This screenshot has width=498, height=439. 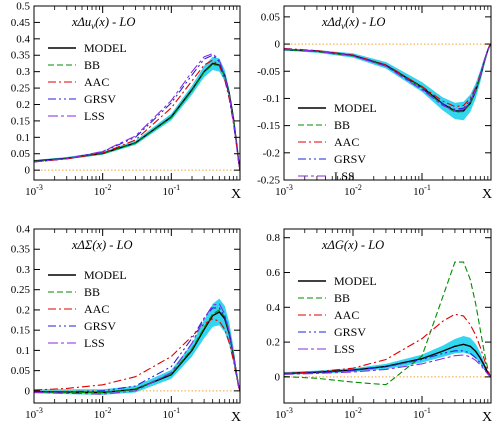 I want to click on y-tick-label: 0.45, so click(x=21, y=23).